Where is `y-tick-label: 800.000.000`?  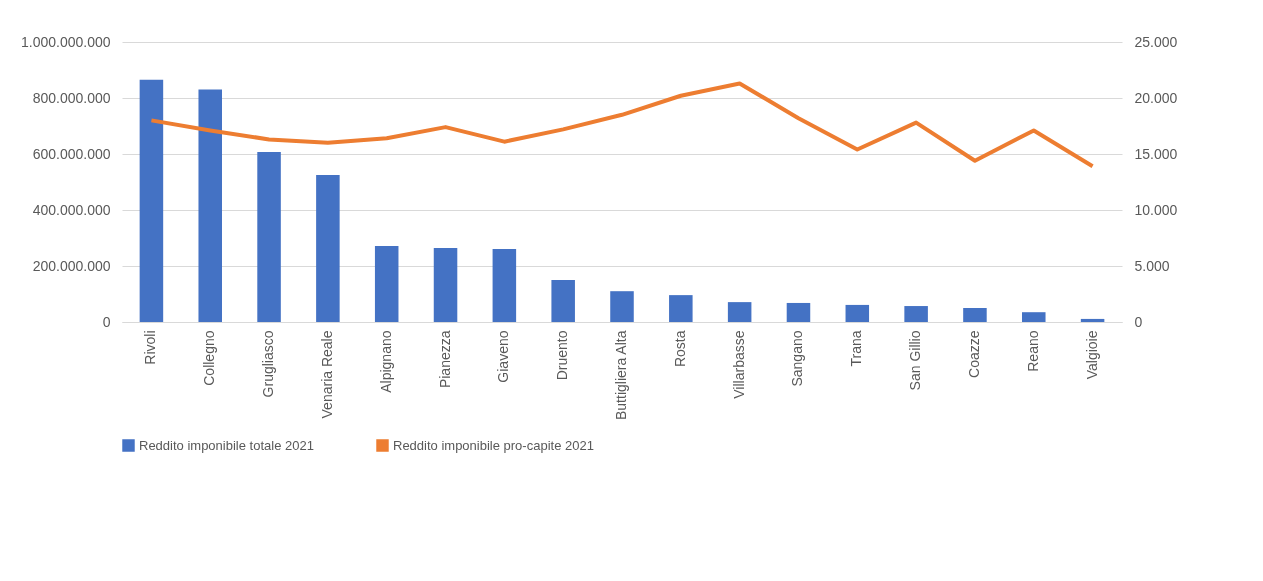
y-tick-label: 800.000.000 is located at coordinates (71, 97).